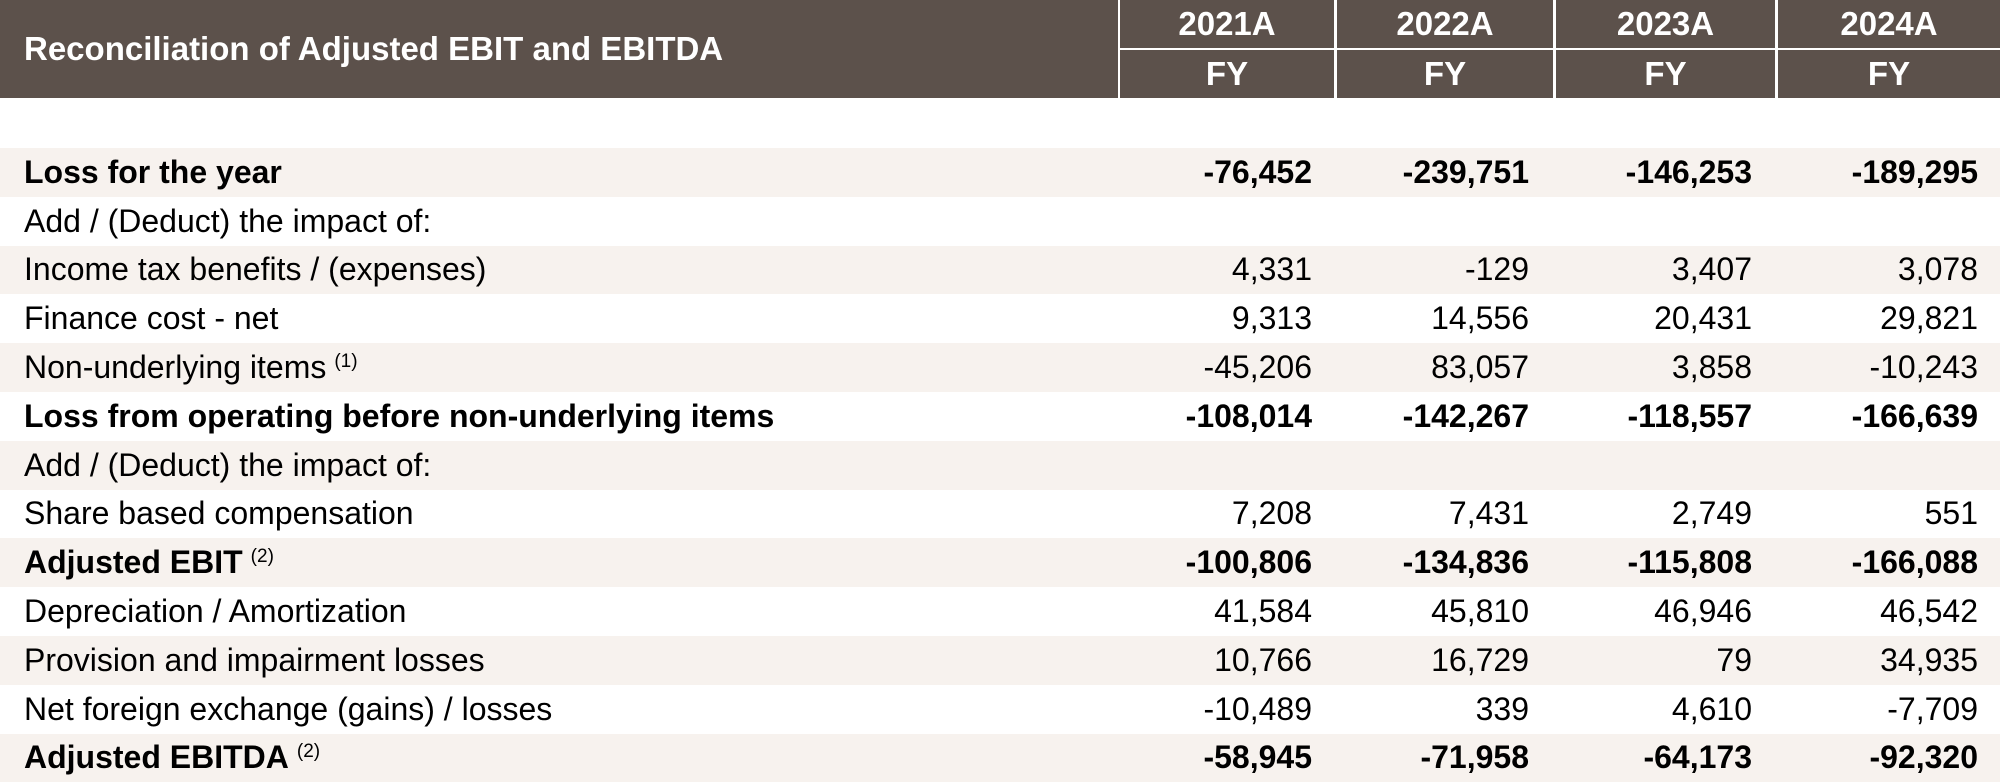  I want to click on row-value: 46,946, so click(1703, 611).